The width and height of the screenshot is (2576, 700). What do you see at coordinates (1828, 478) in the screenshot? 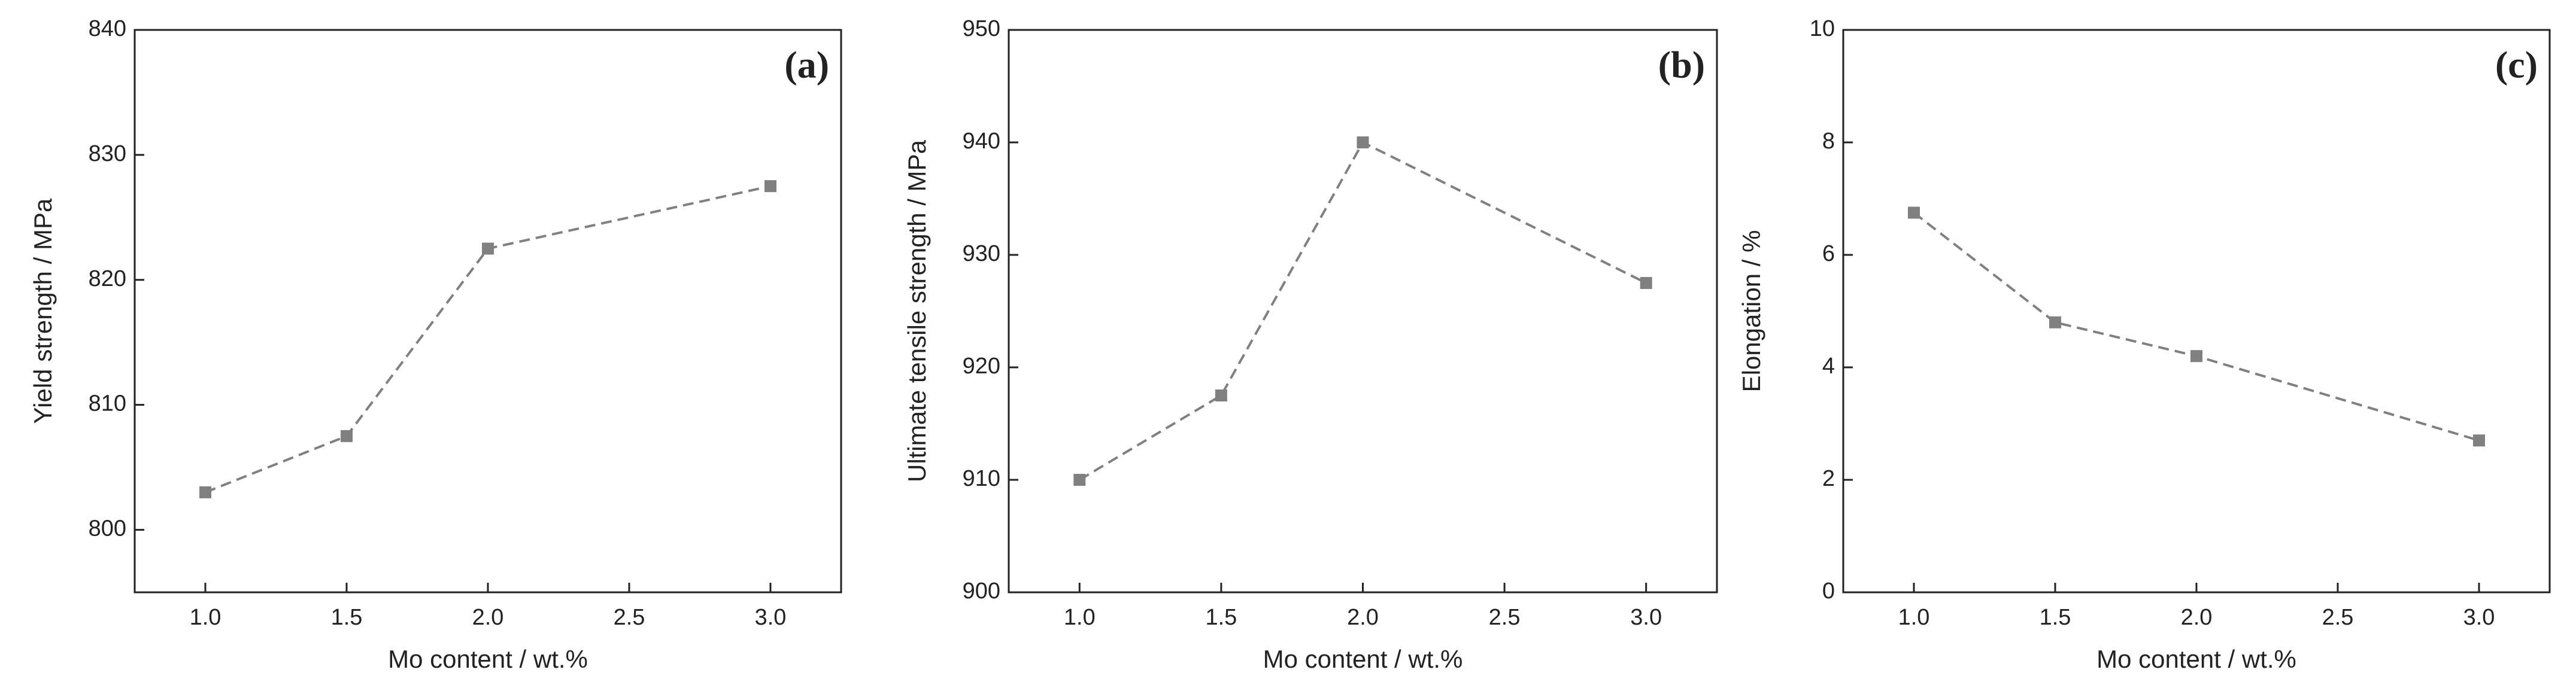
I see `y-tick-label: 2` at bounding box center [1828, 478].